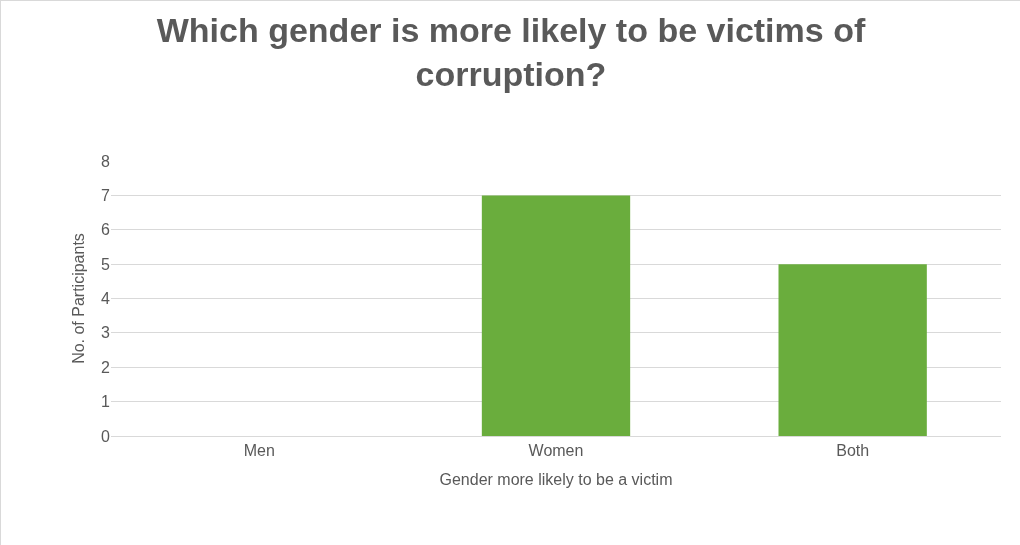  I want to click on y-tick-label: 0, so click(106, 436).